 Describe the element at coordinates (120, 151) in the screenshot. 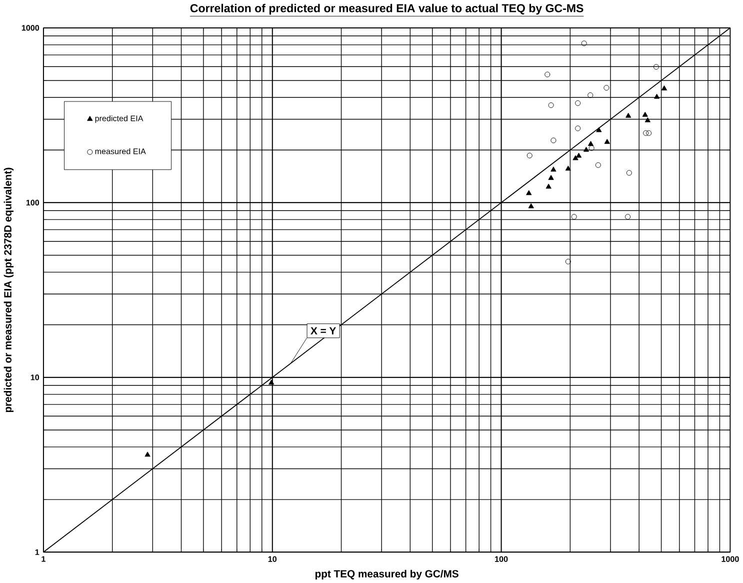

I see `legend-label: measured EIA` at that location.